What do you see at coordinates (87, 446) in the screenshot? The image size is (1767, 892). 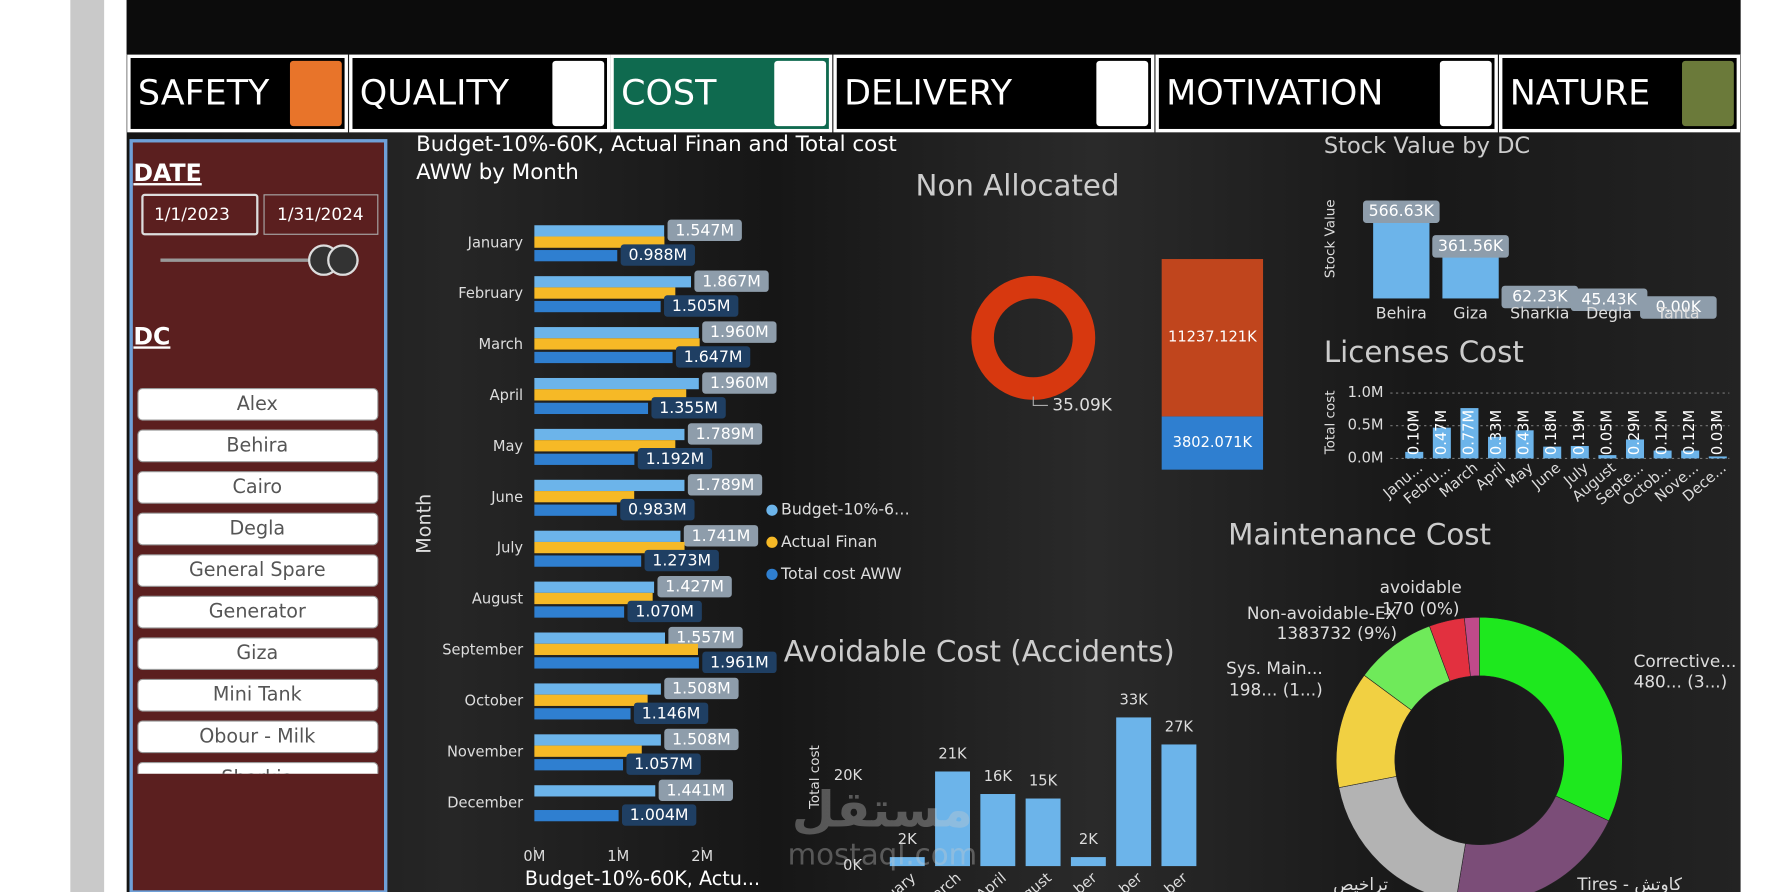 I see `scroll-gutter` at bounding box center [87, 446].